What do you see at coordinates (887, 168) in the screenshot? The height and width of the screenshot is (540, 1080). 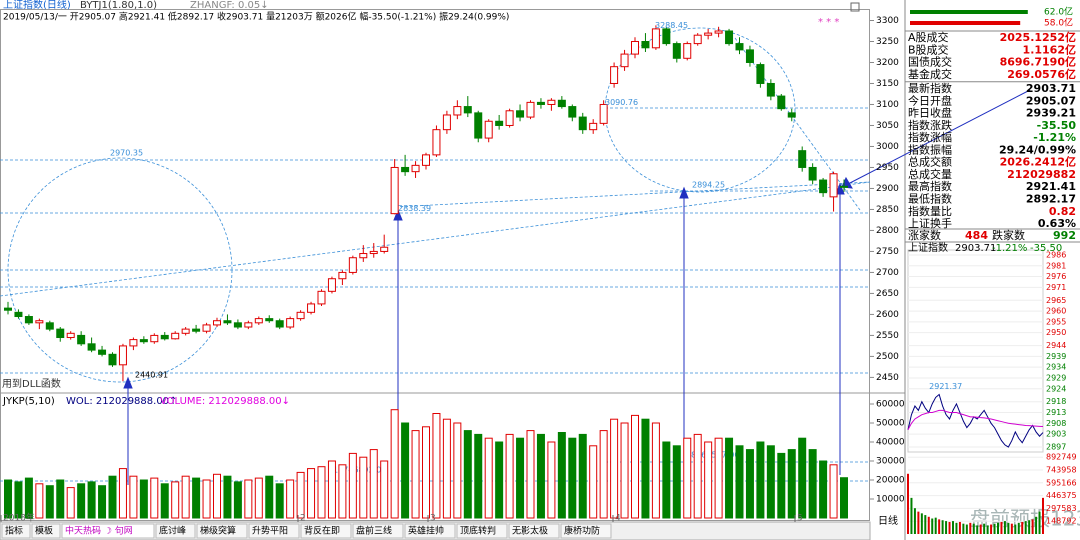 I see `y-tick-label: 2950` at bounding box center [887, 168].